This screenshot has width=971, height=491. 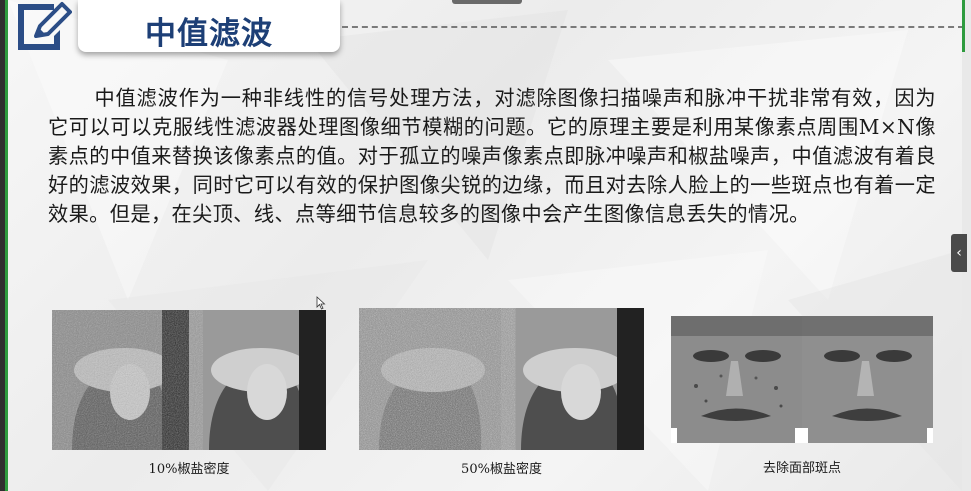 I want to click on right-accent-bar, so click(x=963, y=26).